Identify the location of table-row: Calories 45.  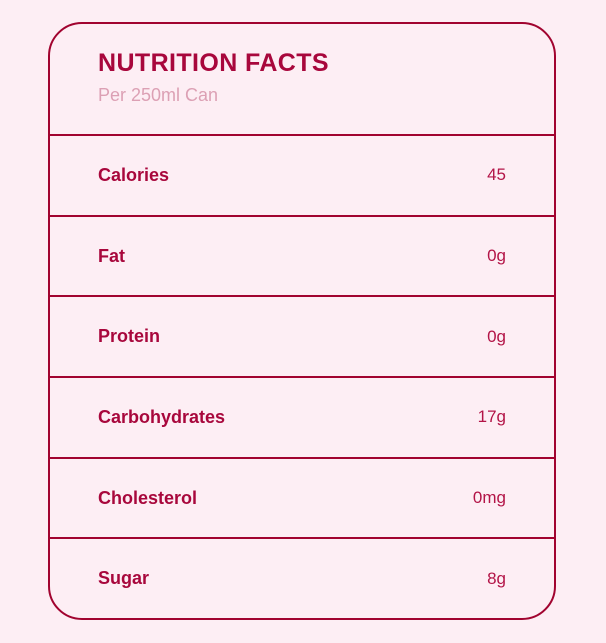
(302, 176).